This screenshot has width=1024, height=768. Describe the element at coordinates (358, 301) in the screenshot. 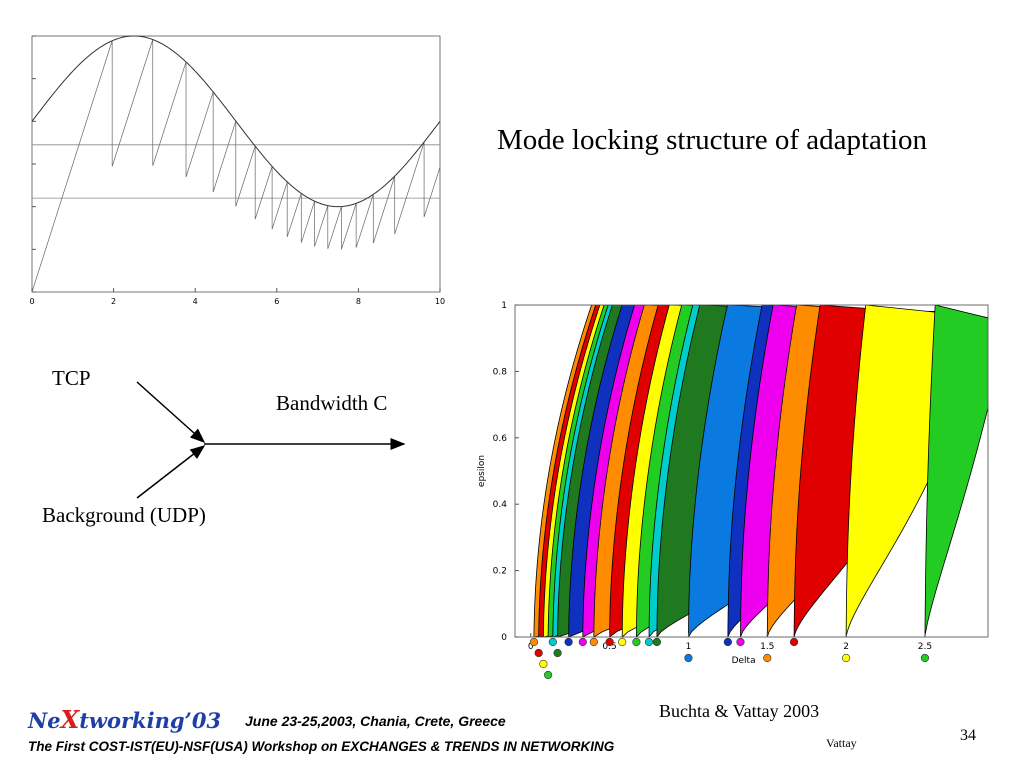

I see `x-tick-label: 8` at that location.